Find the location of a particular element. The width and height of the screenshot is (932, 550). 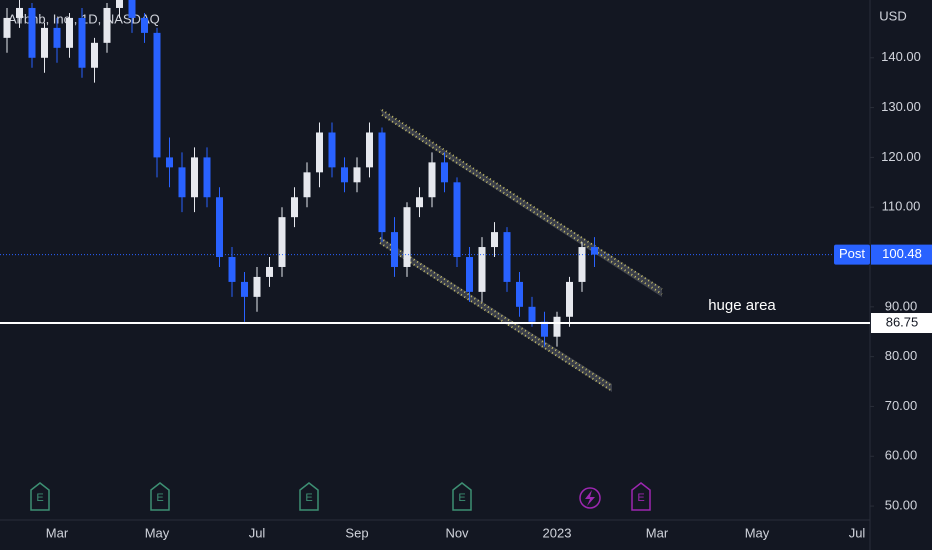

currency-label: USD is located at coordinates (892, 15).